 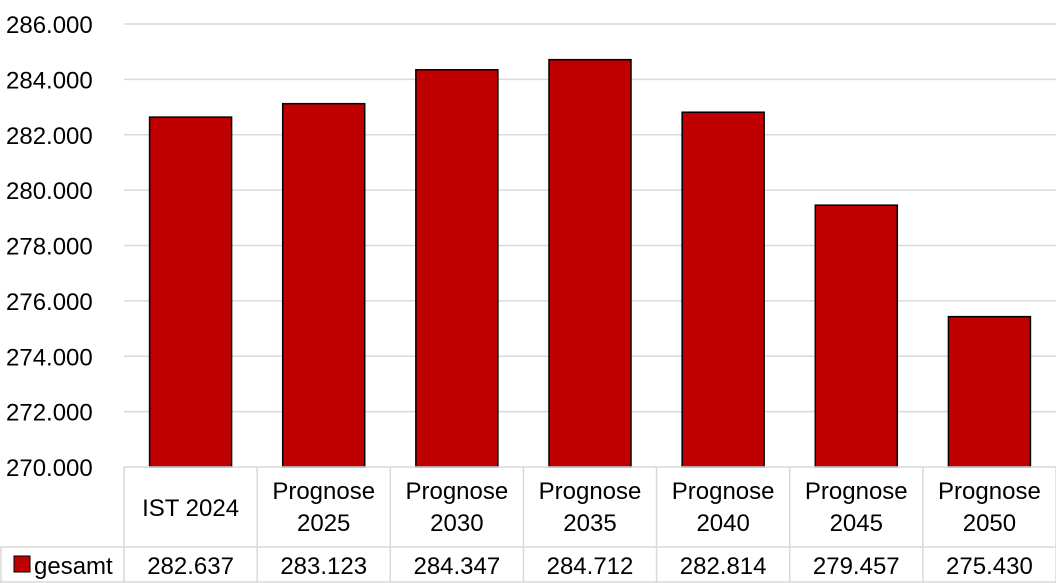 What do you see at coordinates (49, 468) in the screenshot?
I see `y-tick-label: 270.000` at bounding box center [49, 468].